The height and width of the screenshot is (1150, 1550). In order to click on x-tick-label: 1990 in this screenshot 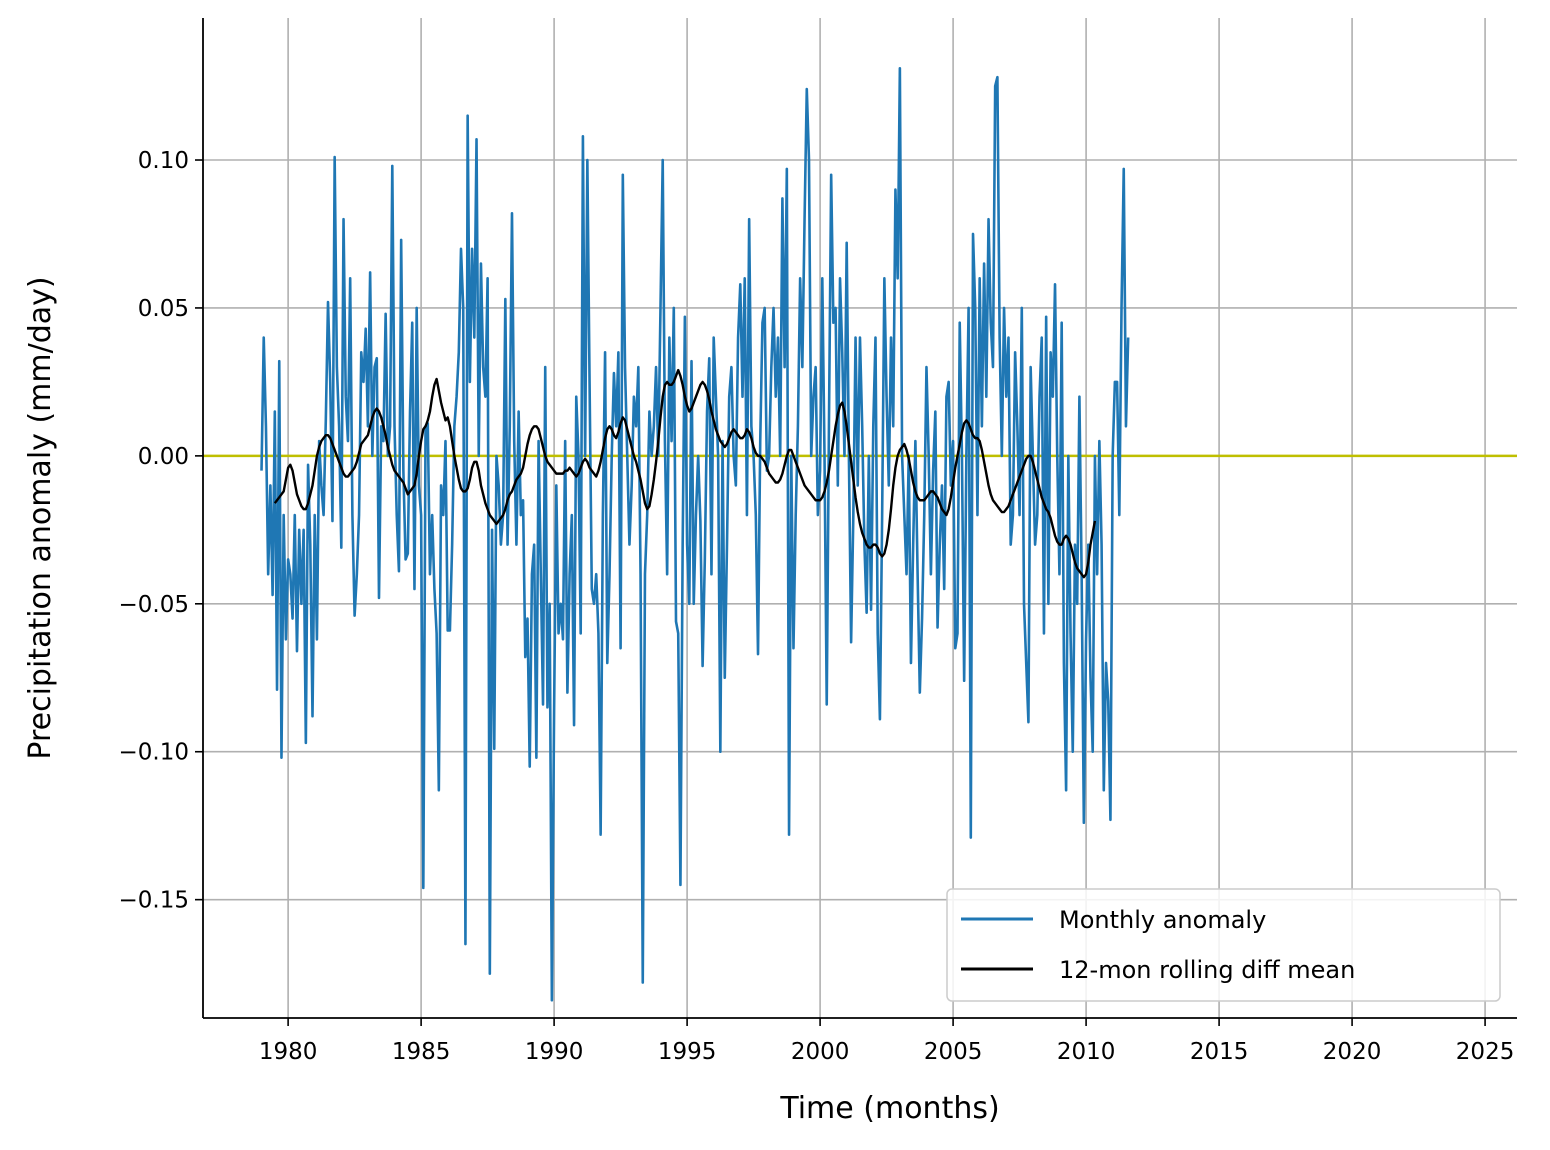, I will do `click(554, 1052)`.